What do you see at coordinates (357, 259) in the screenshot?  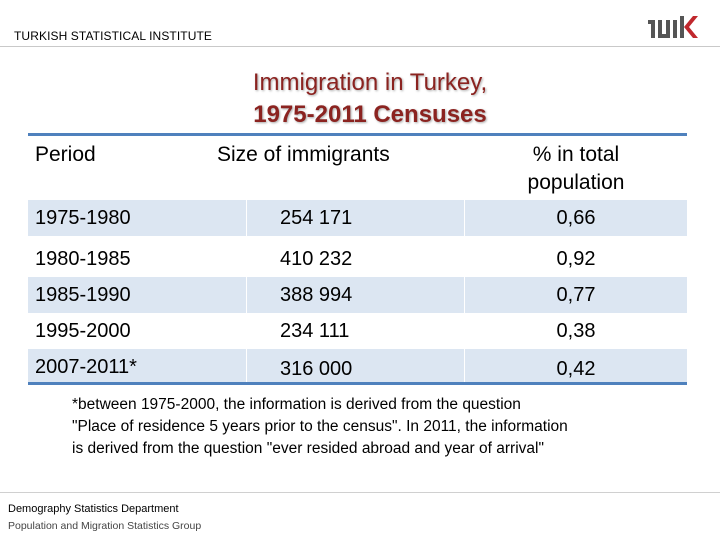 I see `table-row: 1980-1985 410 232 0,92` at bounding box center [357, 259].